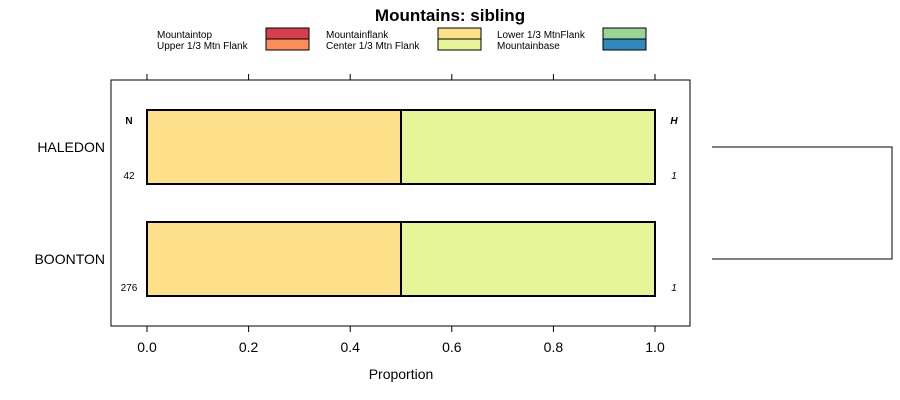 Image resolution: width=900 pixels, height=400 pixels. What do you see at coordinates (129, 288) in the screenshot?
I see `n-value: 276` at bounding box center [129, 288].